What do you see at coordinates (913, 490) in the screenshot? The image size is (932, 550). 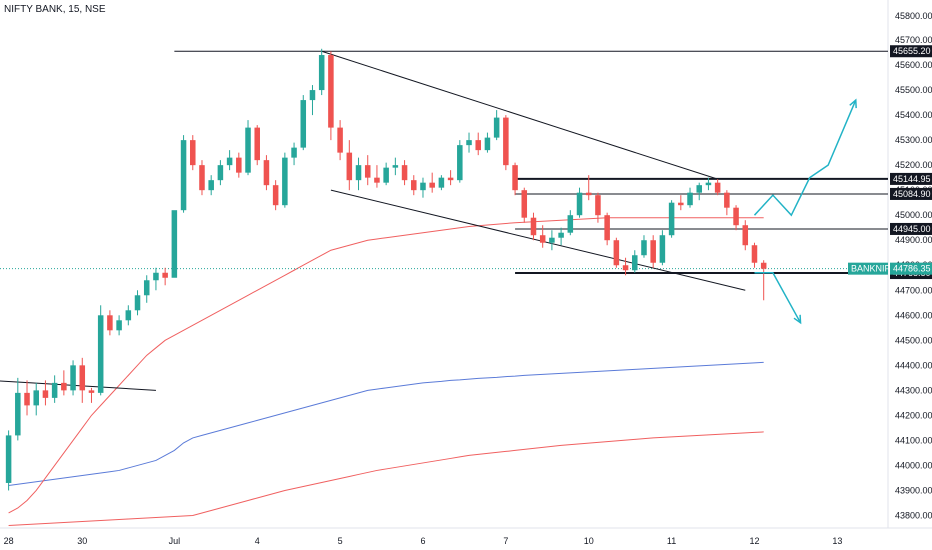 I see `y-tick-label: 43900.00` at bounding box center [913, 490].